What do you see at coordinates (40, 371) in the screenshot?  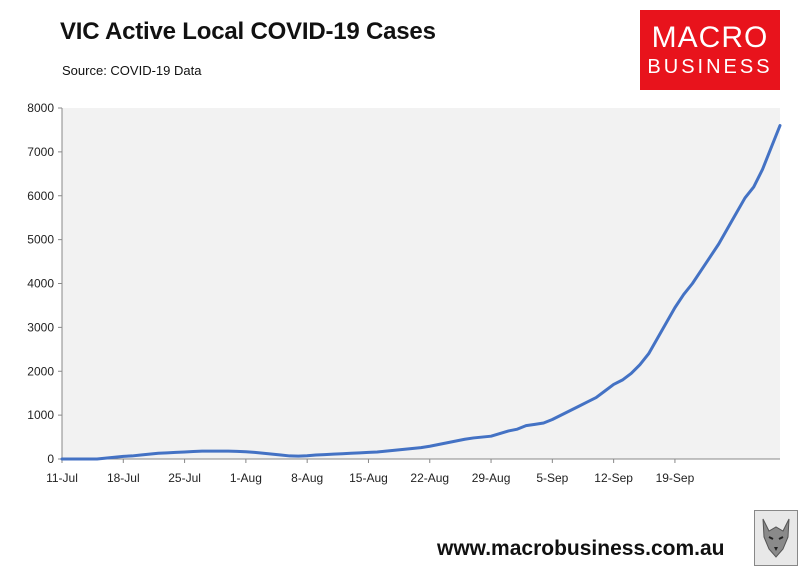 I see `y-tick-label: 2000` at bounding box center [40, 371].